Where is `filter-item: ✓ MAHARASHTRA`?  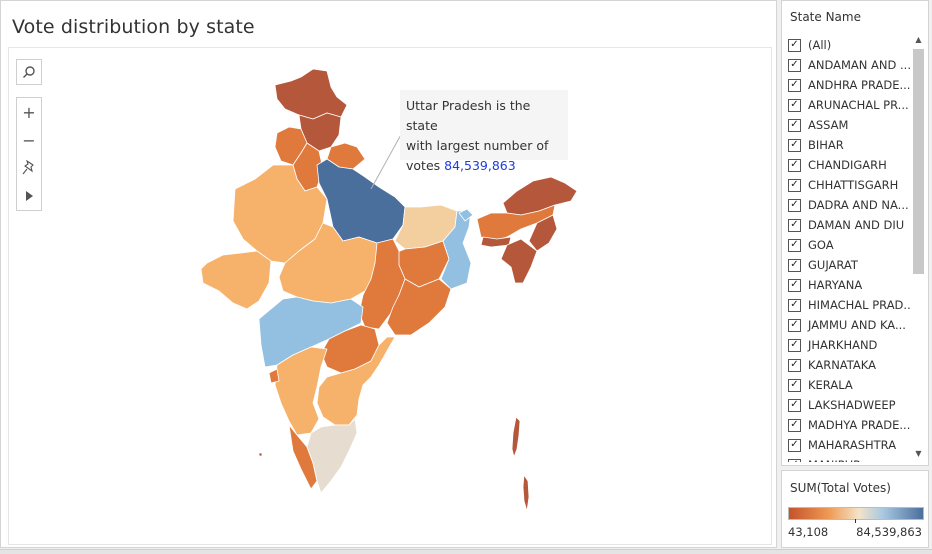 filter-item: ✓ MAHARASHTRA is located at coordinates (850, 445).